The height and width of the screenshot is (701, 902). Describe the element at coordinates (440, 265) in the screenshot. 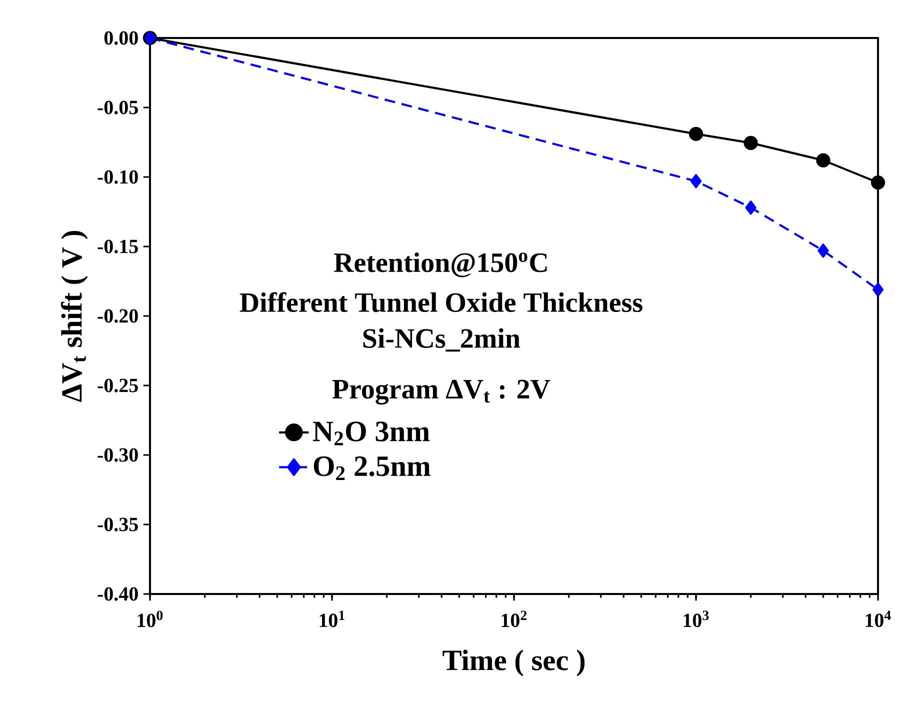

I see `annotation: Retention@150$^{o}$C` at that location.